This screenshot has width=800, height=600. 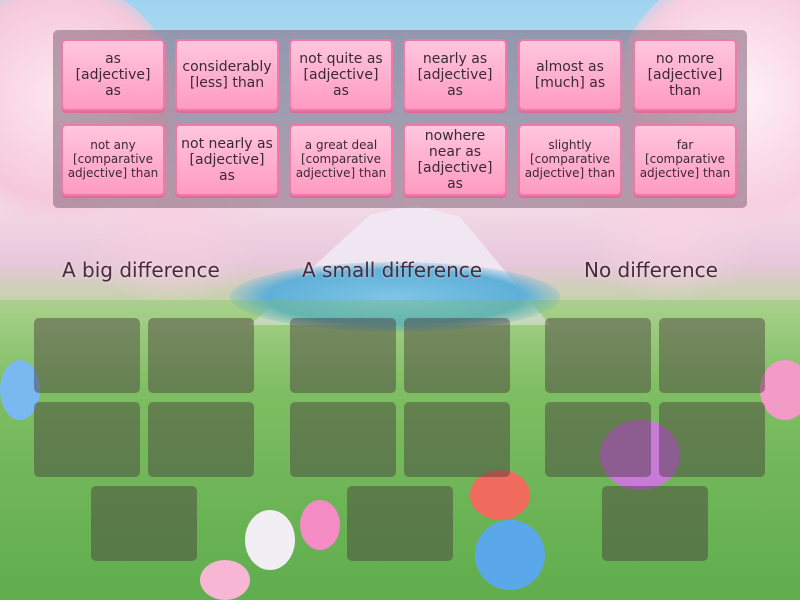 I want to click on flower-purple-icon, so click(x=640, y=455).